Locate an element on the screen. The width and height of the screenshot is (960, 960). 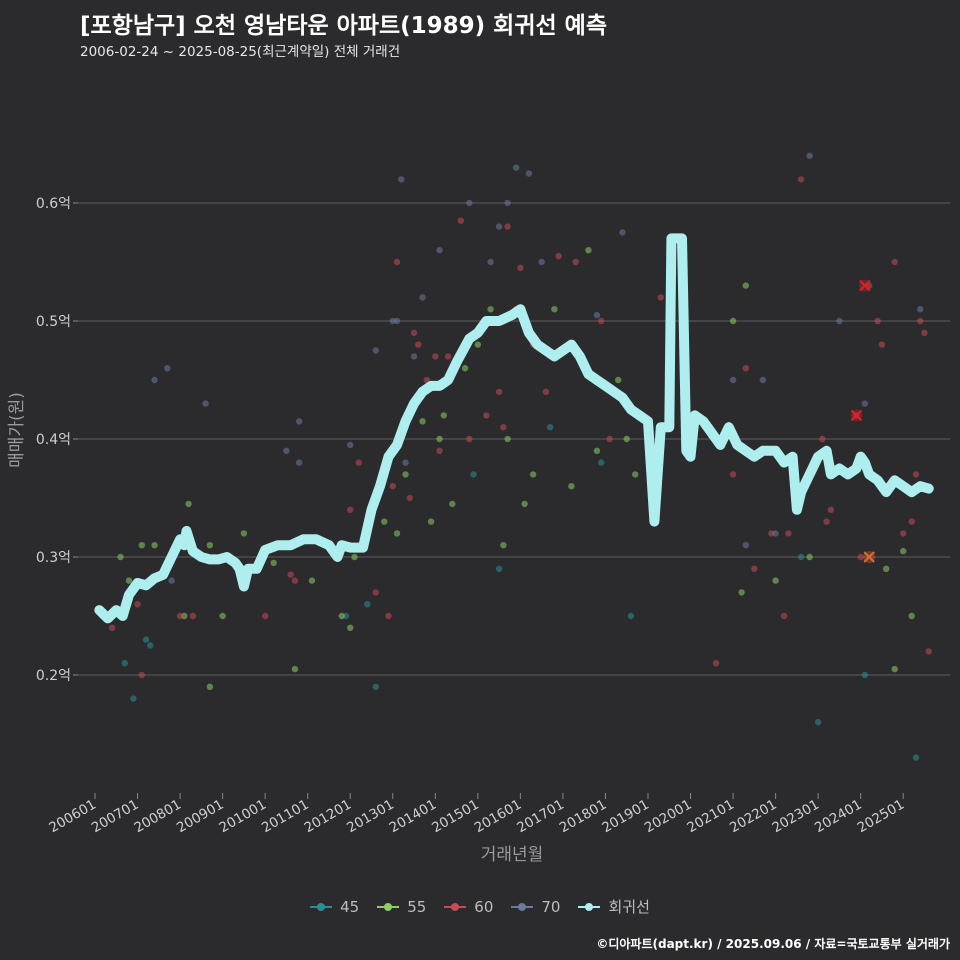
x-tick-label: 201901 is located at coordinates (625, 817).